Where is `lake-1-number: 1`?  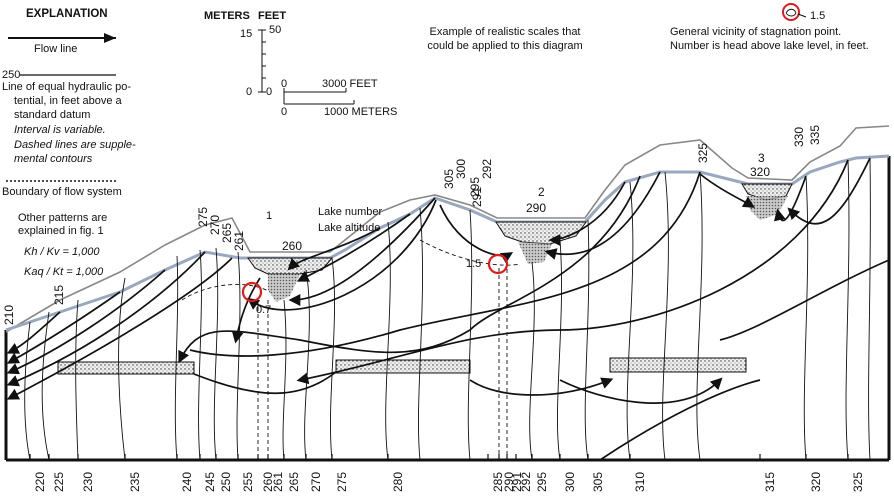
lake-1-number: 1 is located at coordinates (269, 216).